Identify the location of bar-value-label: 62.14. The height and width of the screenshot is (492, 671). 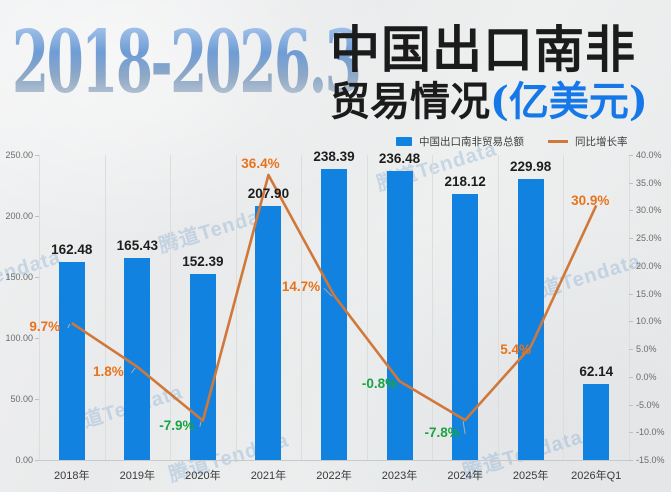
(596, 372).